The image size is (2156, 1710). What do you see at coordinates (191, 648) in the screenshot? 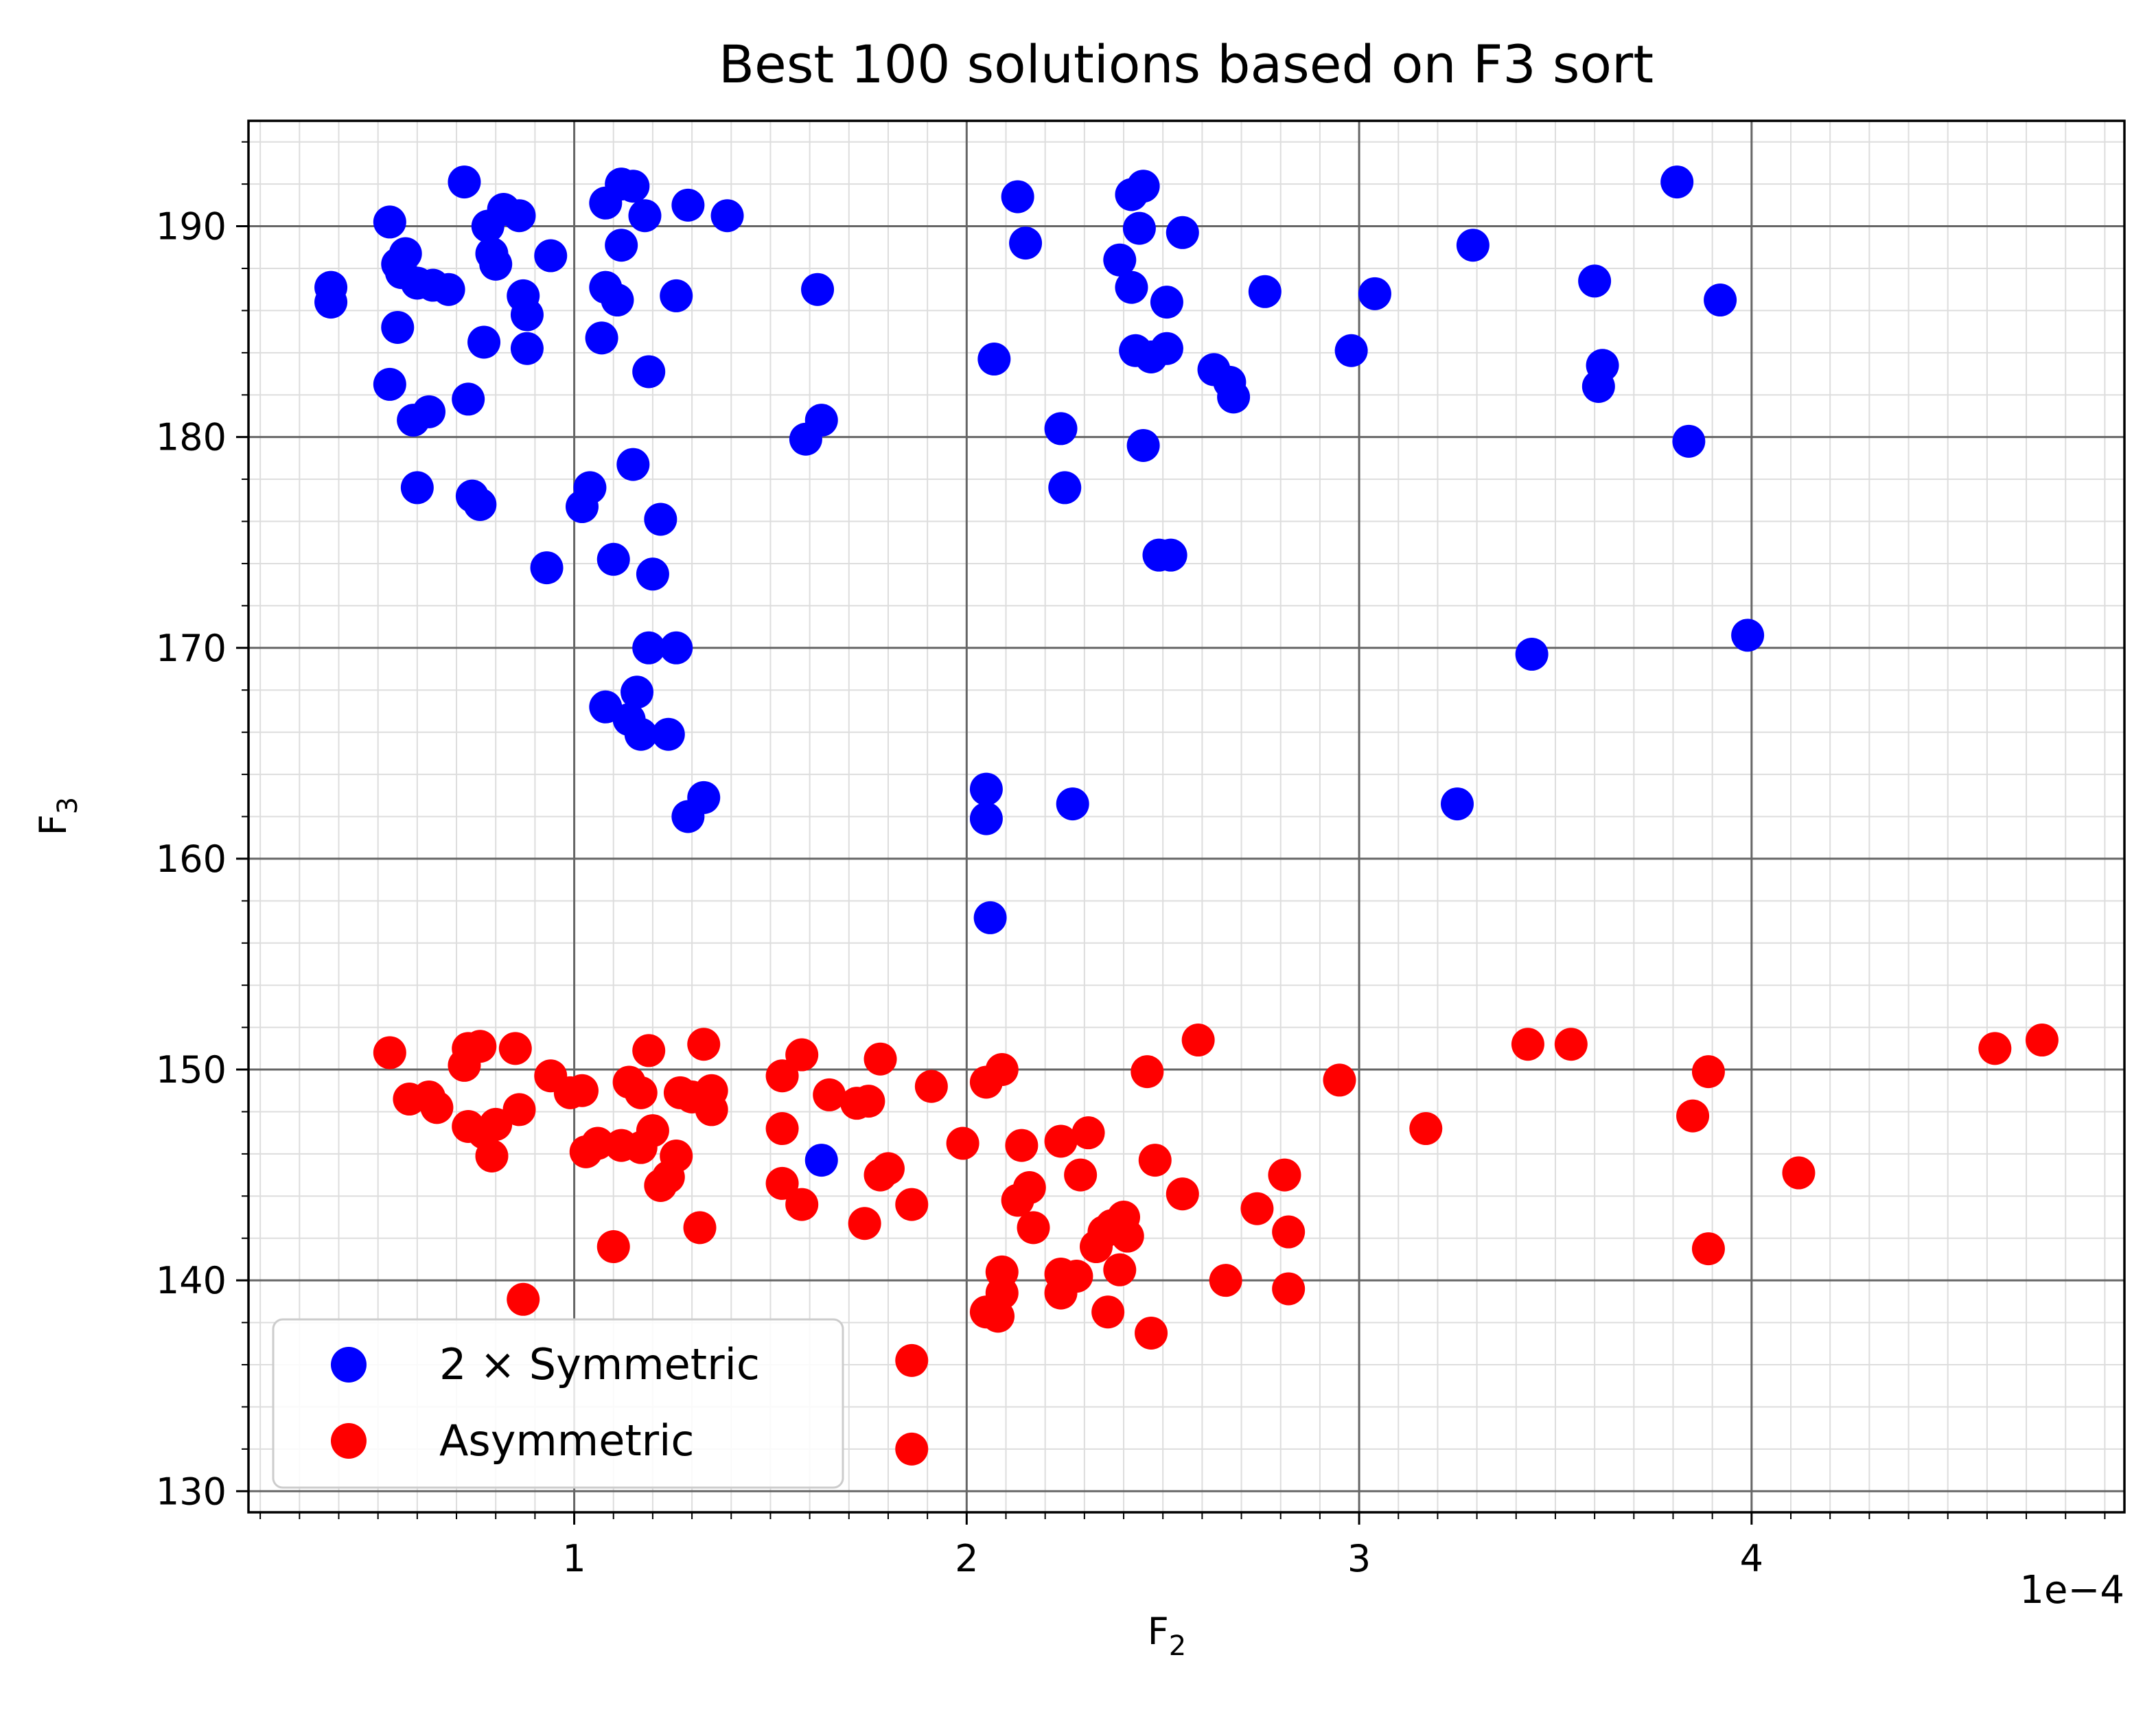
I see `y-tick-label: 170` at bounding box center [191, 648].